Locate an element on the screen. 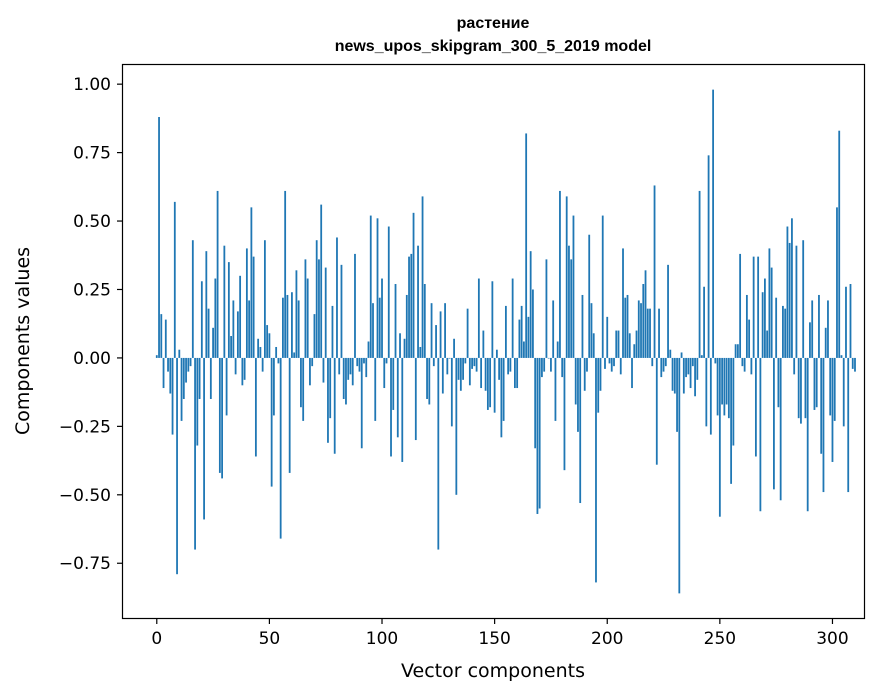 This screenshot has height=696, width=880. y-tick-label: 0.50 is located at coordinates (92, 222).